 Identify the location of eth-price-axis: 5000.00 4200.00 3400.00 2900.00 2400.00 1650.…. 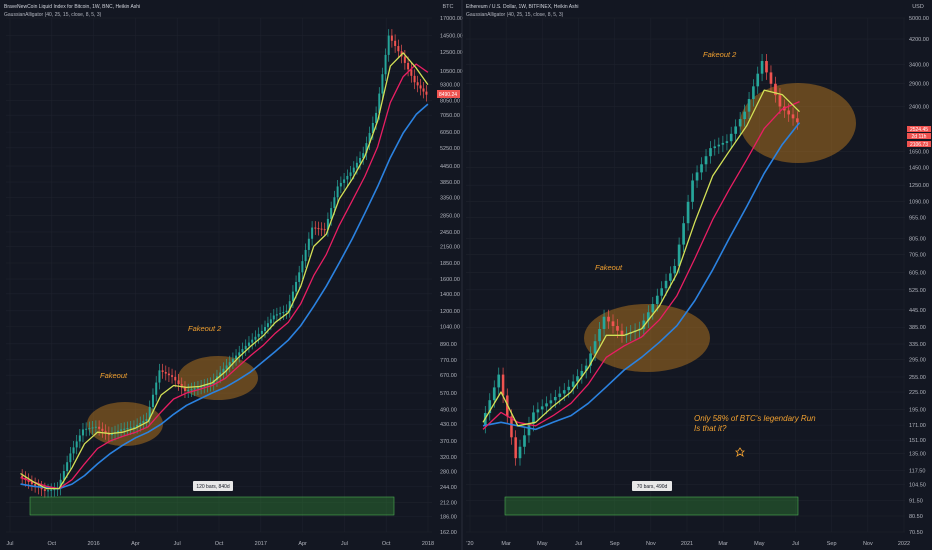
(919, 276).